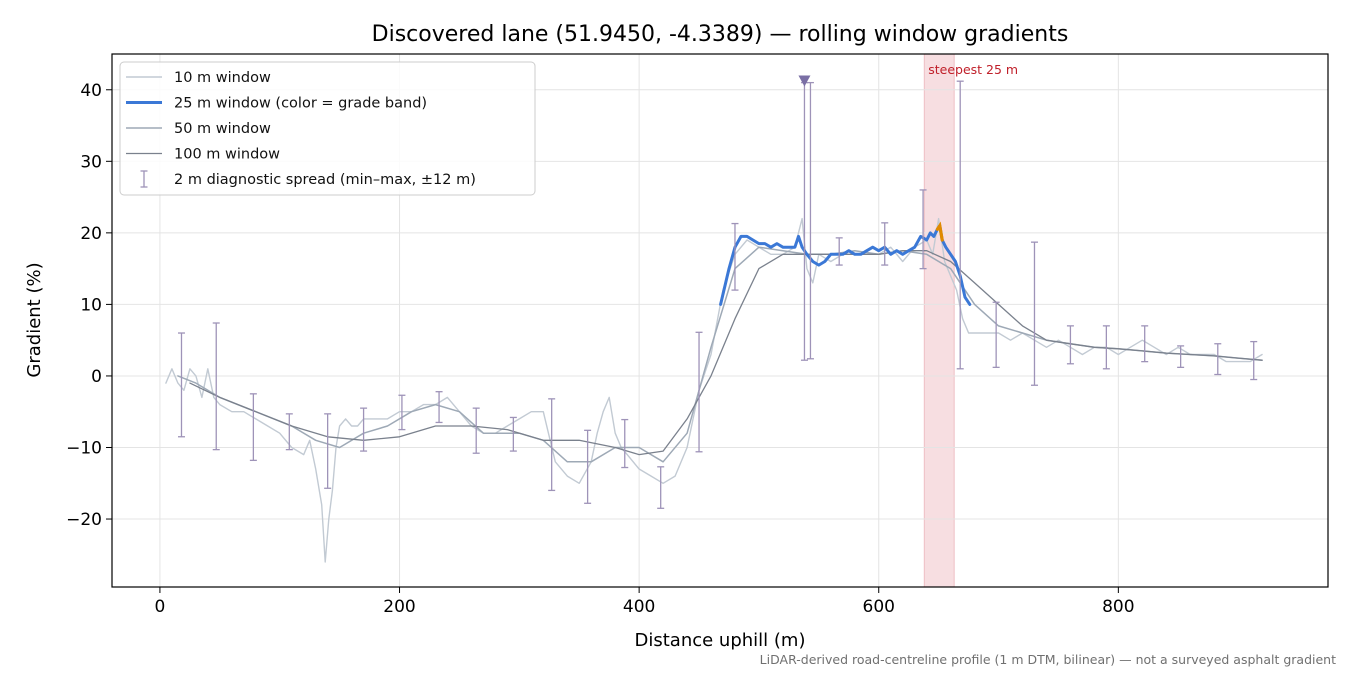 Image resolution: width=1350 pixels, height=675 pixels. What do you see at coordinates (160, 607) in the screenshot?
I see `x-tick-label: 0` at bounding box center [160, 607].